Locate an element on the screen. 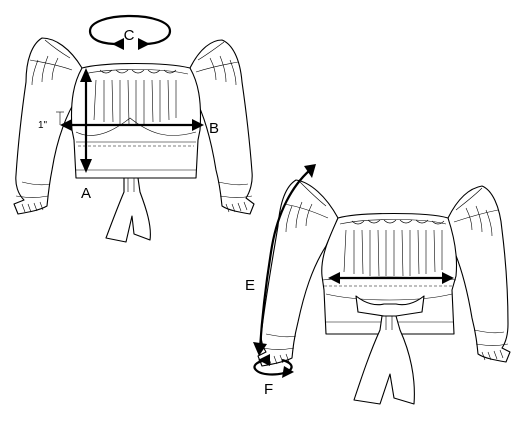 This screenshot has width=520, height=430. label-c: C is located at coordinates (129, 35).